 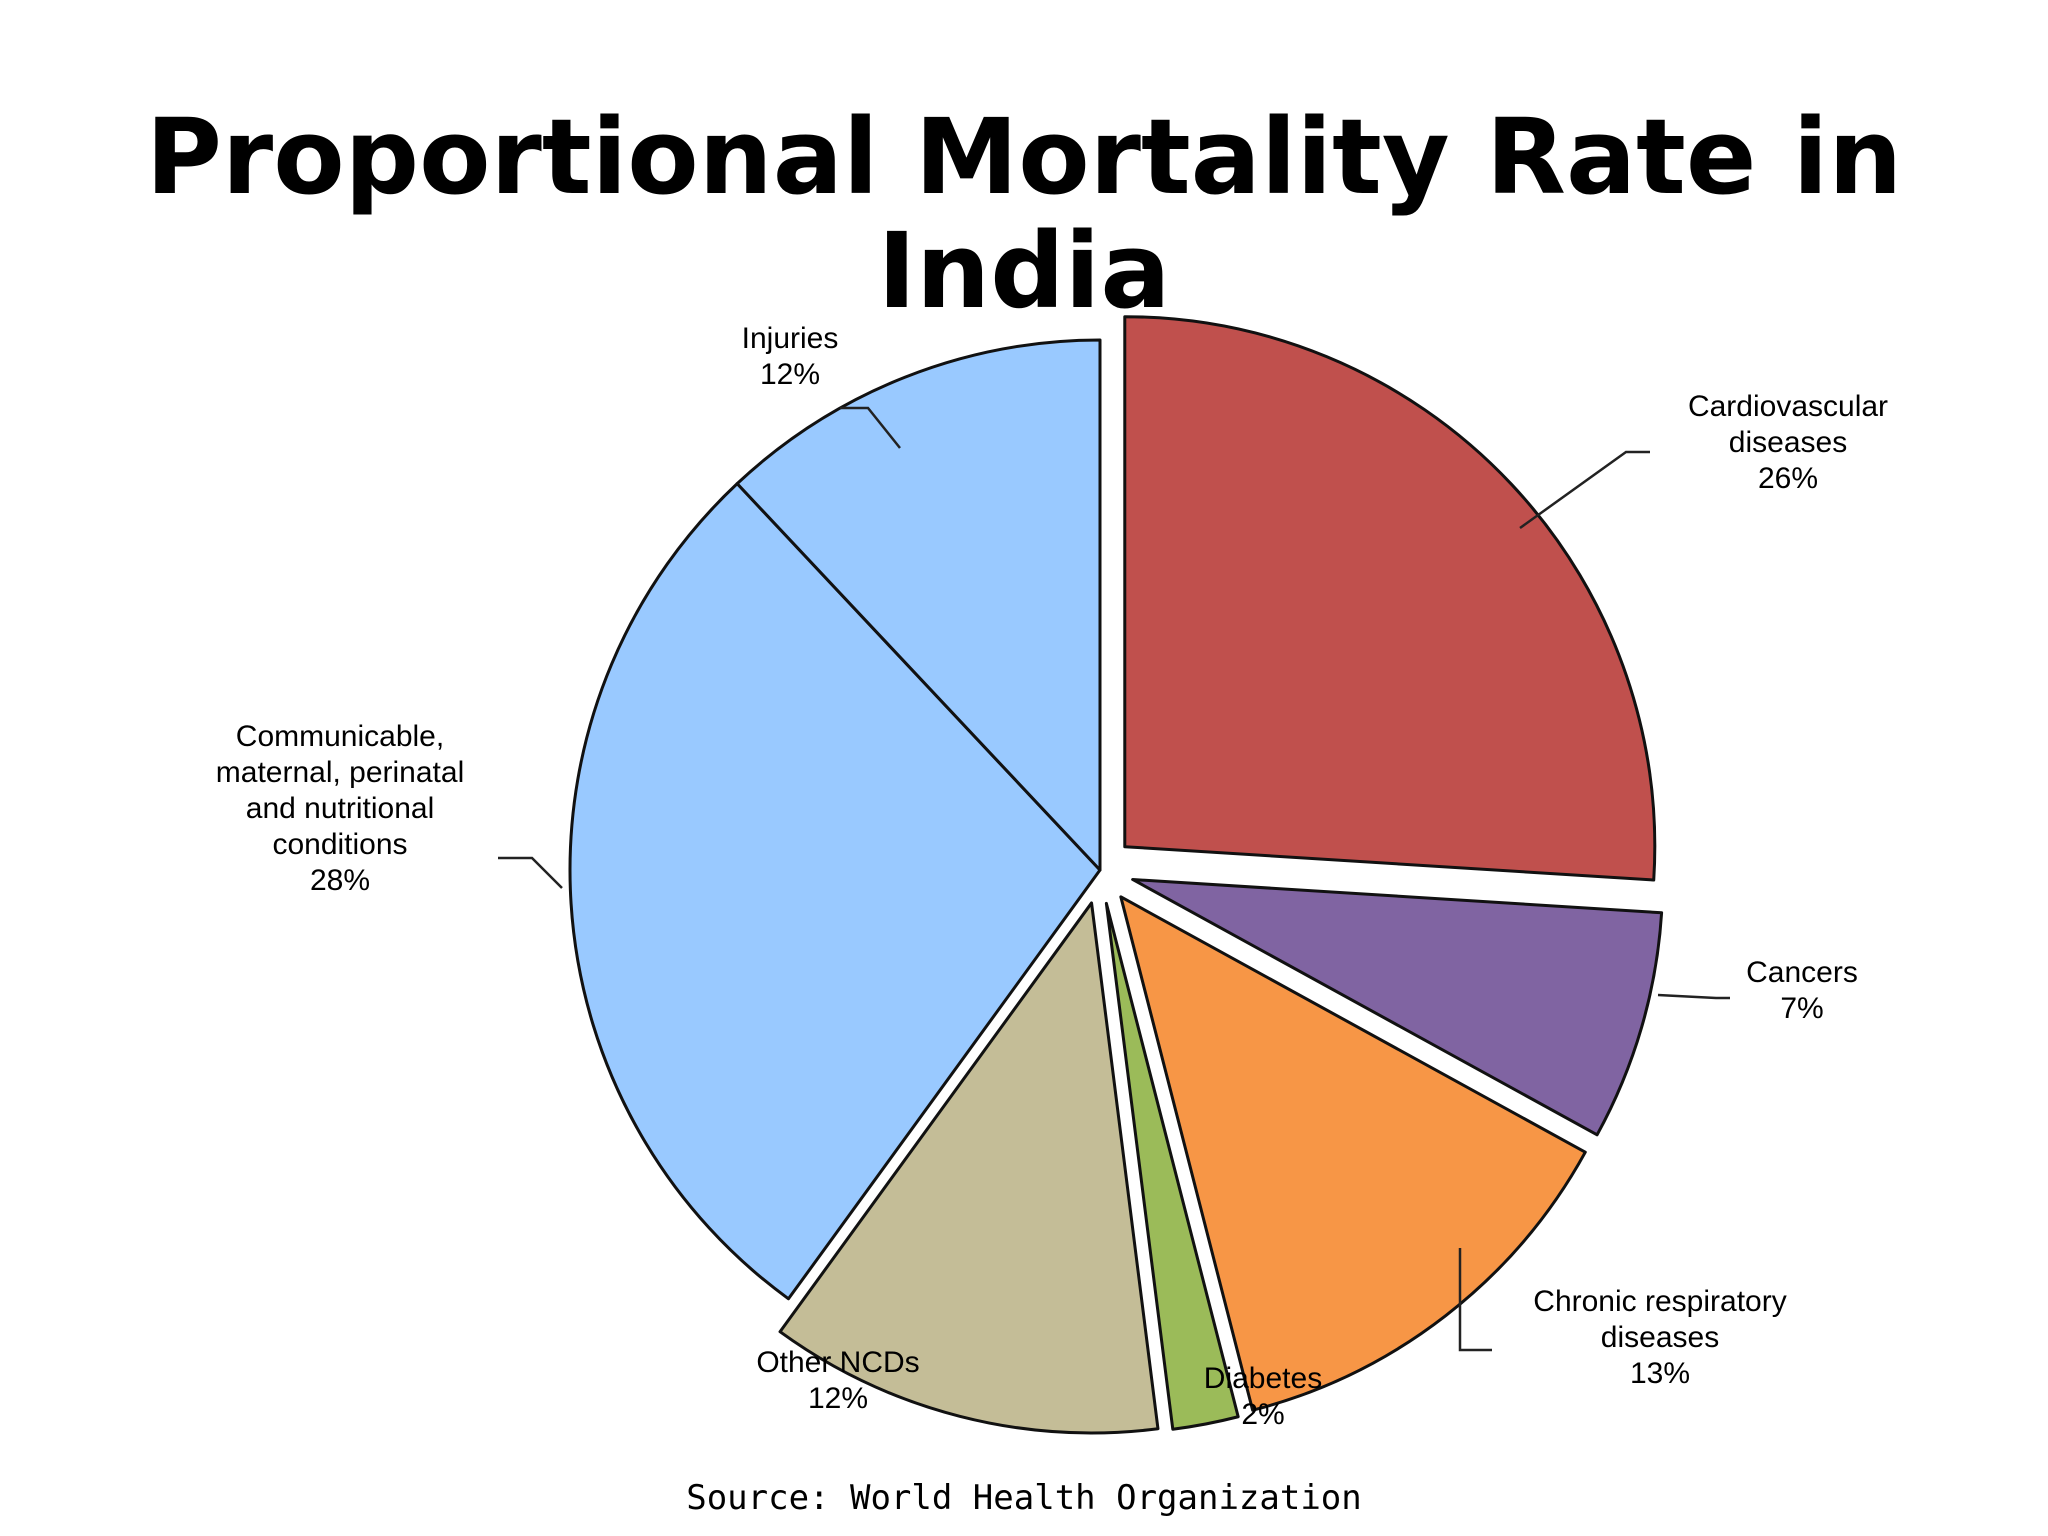 I want to click on slice-value-label: 13%, so click(x=1660, y=1373).